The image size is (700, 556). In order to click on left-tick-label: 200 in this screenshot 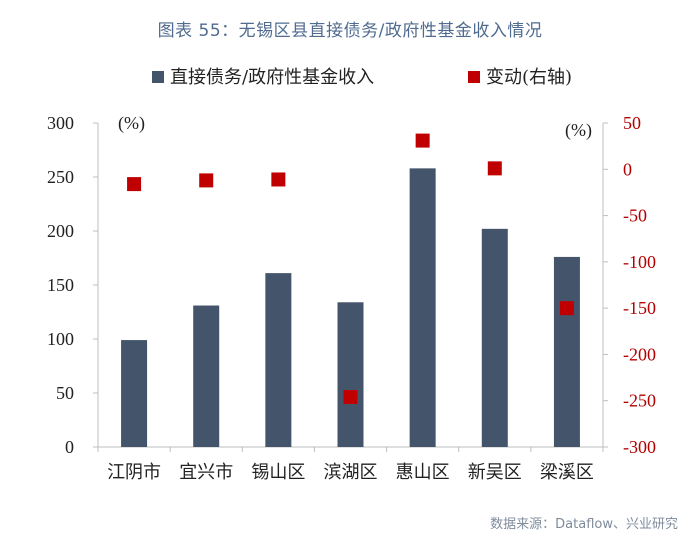, I will do `click(60, 231)`.